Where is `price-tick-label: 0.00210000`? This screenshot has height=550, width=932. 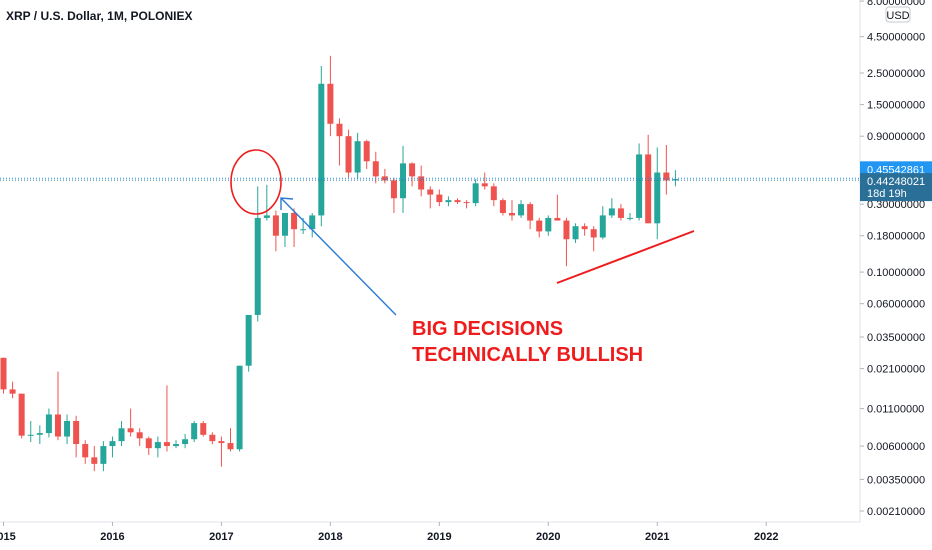
price-tick-label: 0.00210000 is located at coordinates (896, 512).